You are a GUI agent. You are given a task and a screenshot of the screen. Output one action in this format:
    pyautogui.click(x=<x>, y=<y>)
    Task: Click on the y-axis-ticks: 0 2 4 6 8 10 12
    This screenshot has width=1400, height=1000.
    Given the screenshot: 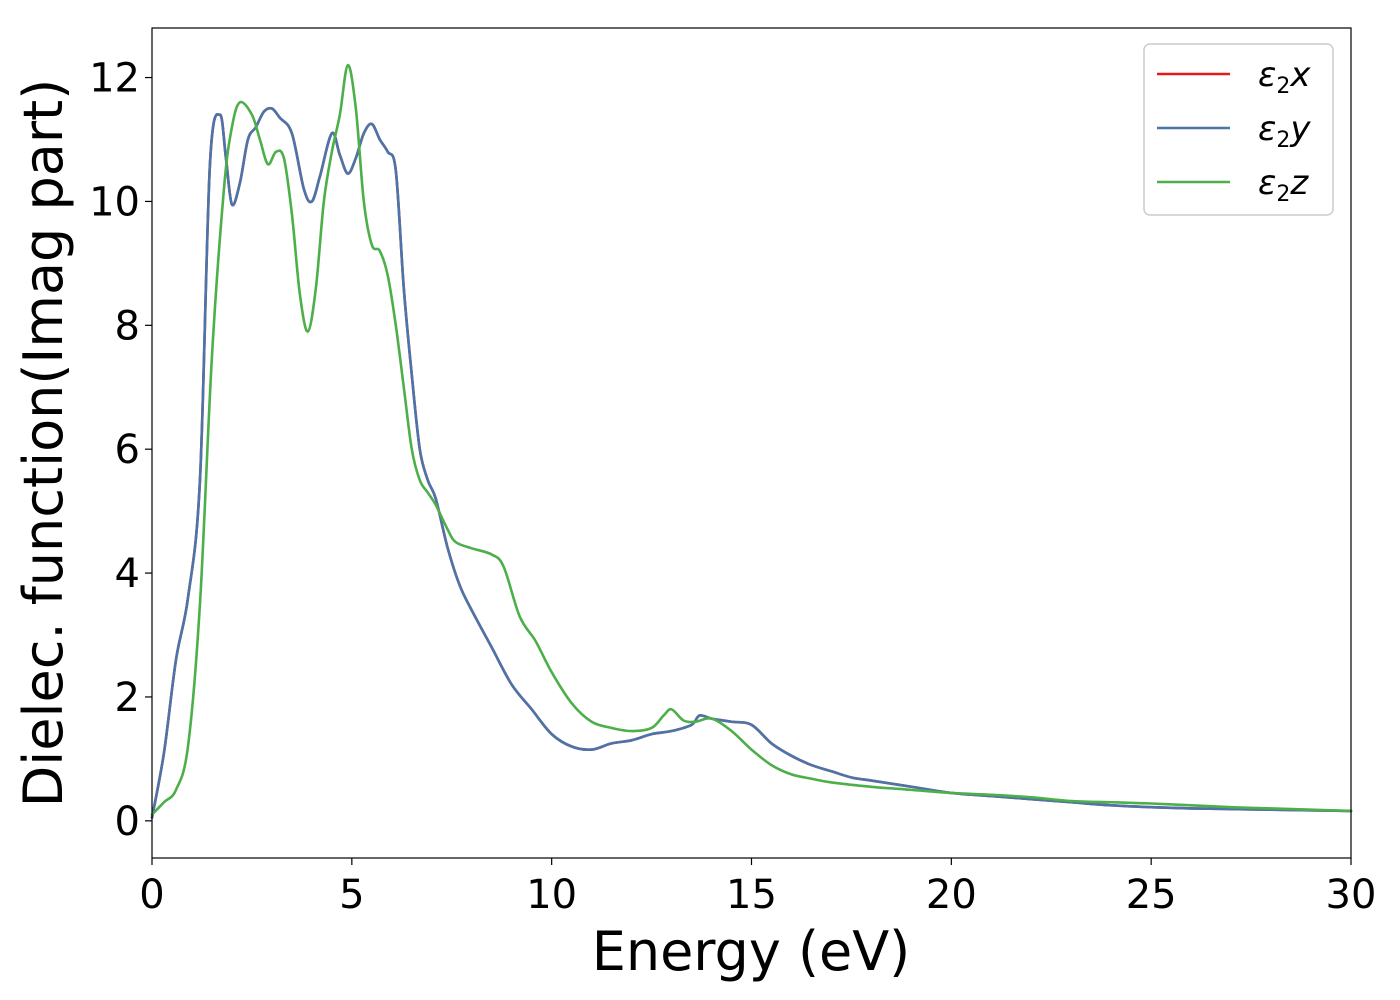 What is the action you would take?
    pyautogui.click(x=120, y=450)
    